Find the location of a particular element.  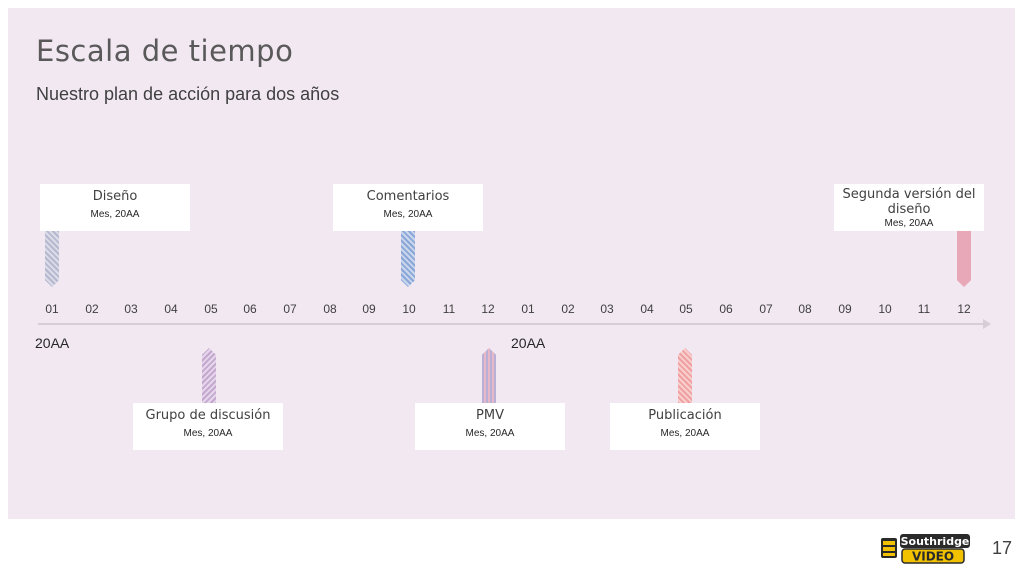

milestone-title: Grupo de discusión is located at coordinates (208, 415).